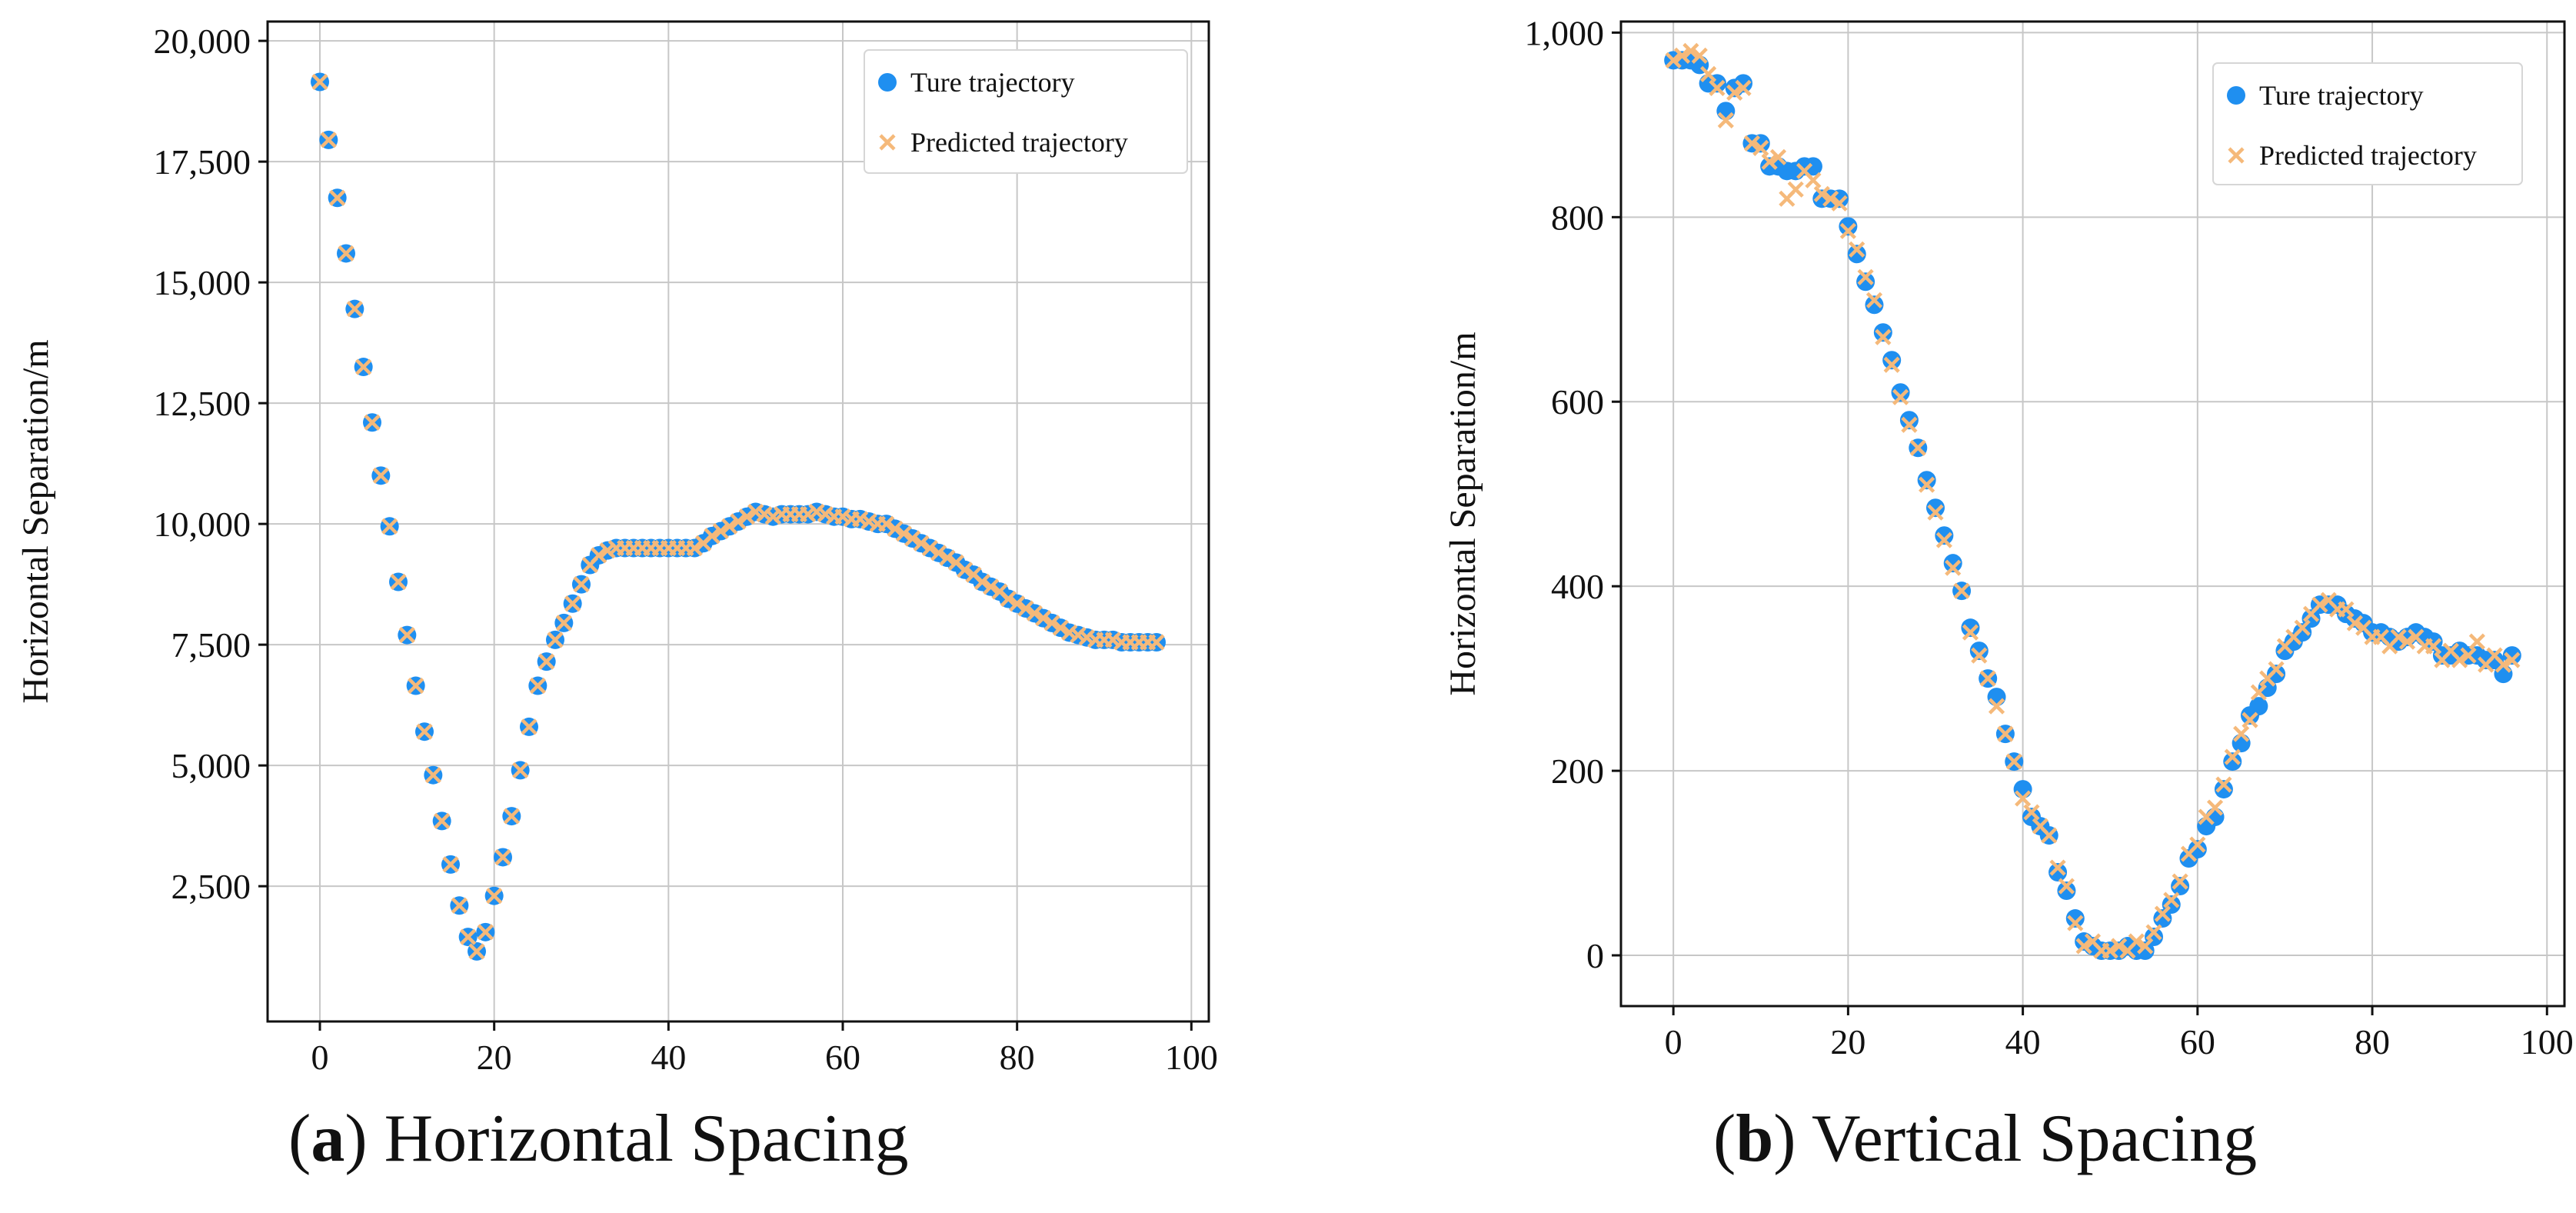  I want to click on chart2-legend-cross-marker, so click(2236, 155).